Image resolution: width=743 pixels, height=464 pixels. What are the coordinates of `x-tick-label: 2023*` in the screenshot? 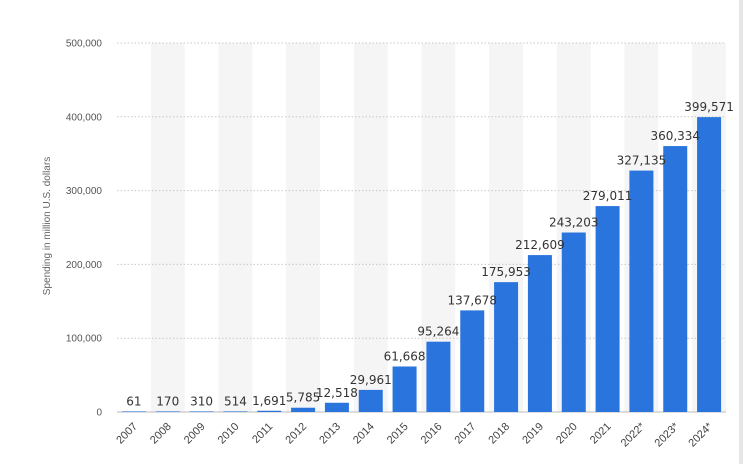 It's located at (667, 434).